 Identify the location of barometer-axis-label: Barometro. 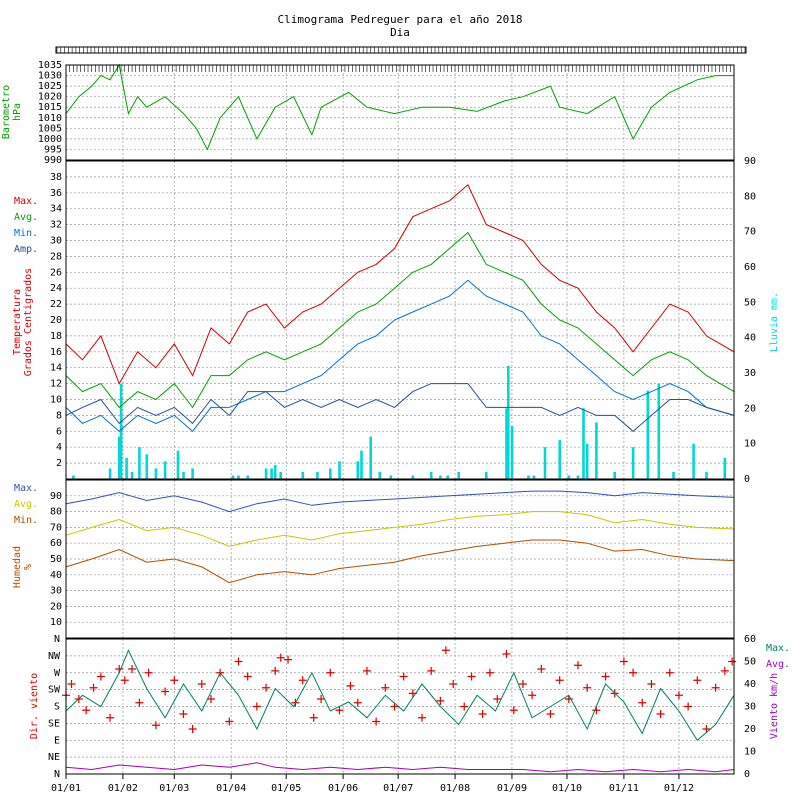
(6, 112).